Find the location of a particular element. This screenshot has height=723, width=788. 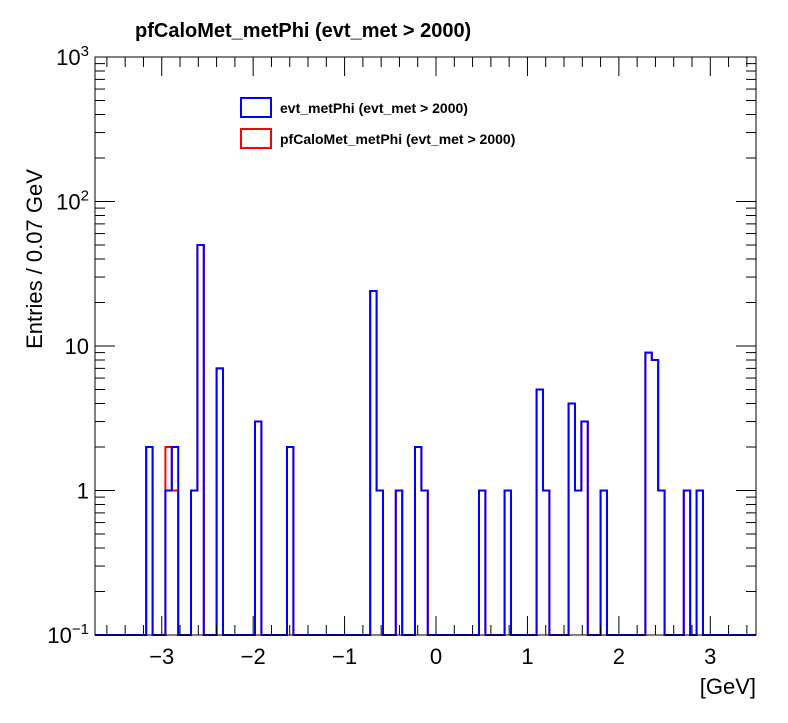

legend-swatch-pfcalomet-metphi is located at coordinates (256, 138).